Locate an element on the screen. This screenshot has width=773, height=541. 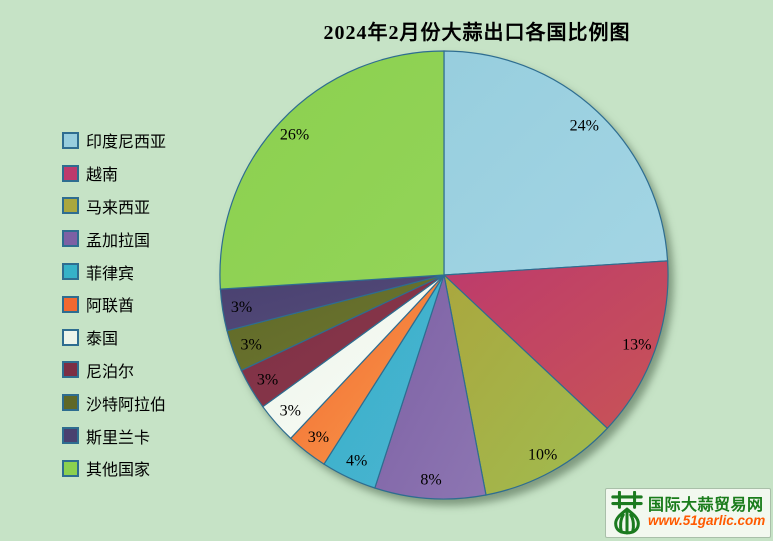
legend-item-2: 马来西亚 is located at coordinates (114, 206).